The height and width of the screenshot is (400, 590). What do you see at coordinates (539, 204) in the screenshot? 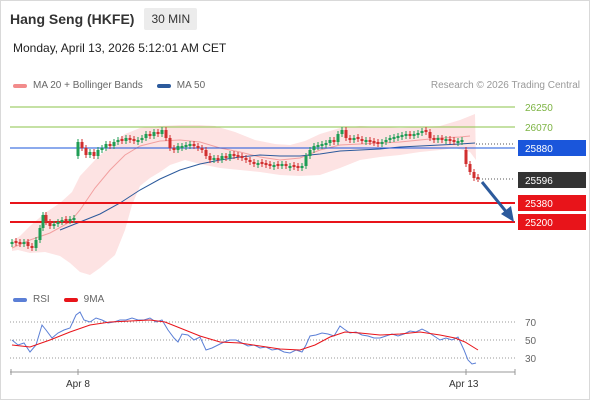
I see `level-25380-label: 25380` at bounding box center [539, 204].